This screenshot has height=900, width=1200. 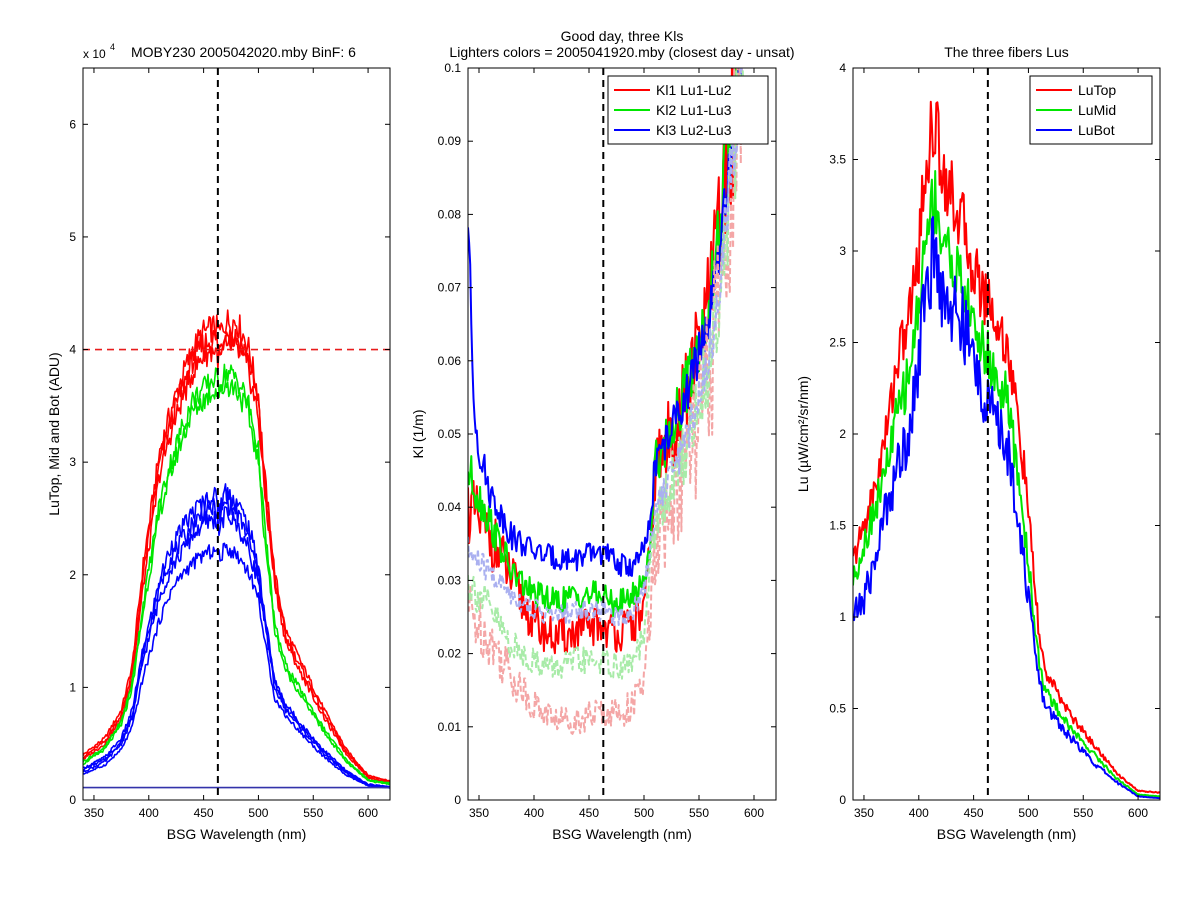 What do you see at coordinates (450, 507) in the screenshot?
I see `y-tick-label: 0.04` at bounding box center [450, 507].